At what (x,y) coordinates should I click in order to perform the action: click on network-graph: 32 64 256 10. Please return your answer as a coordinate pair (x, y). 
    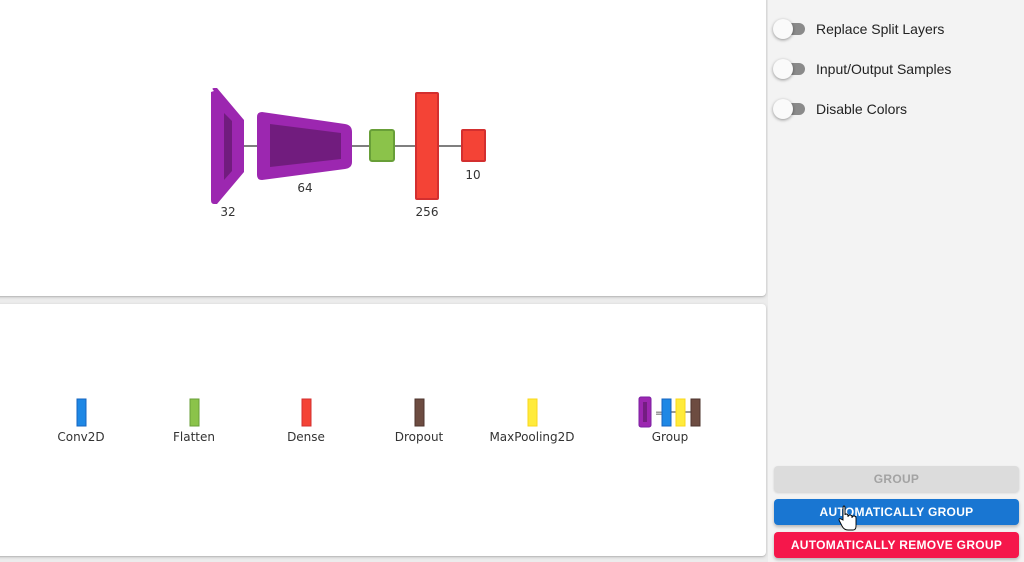
    Looking at the image, I should click on (348, 153).